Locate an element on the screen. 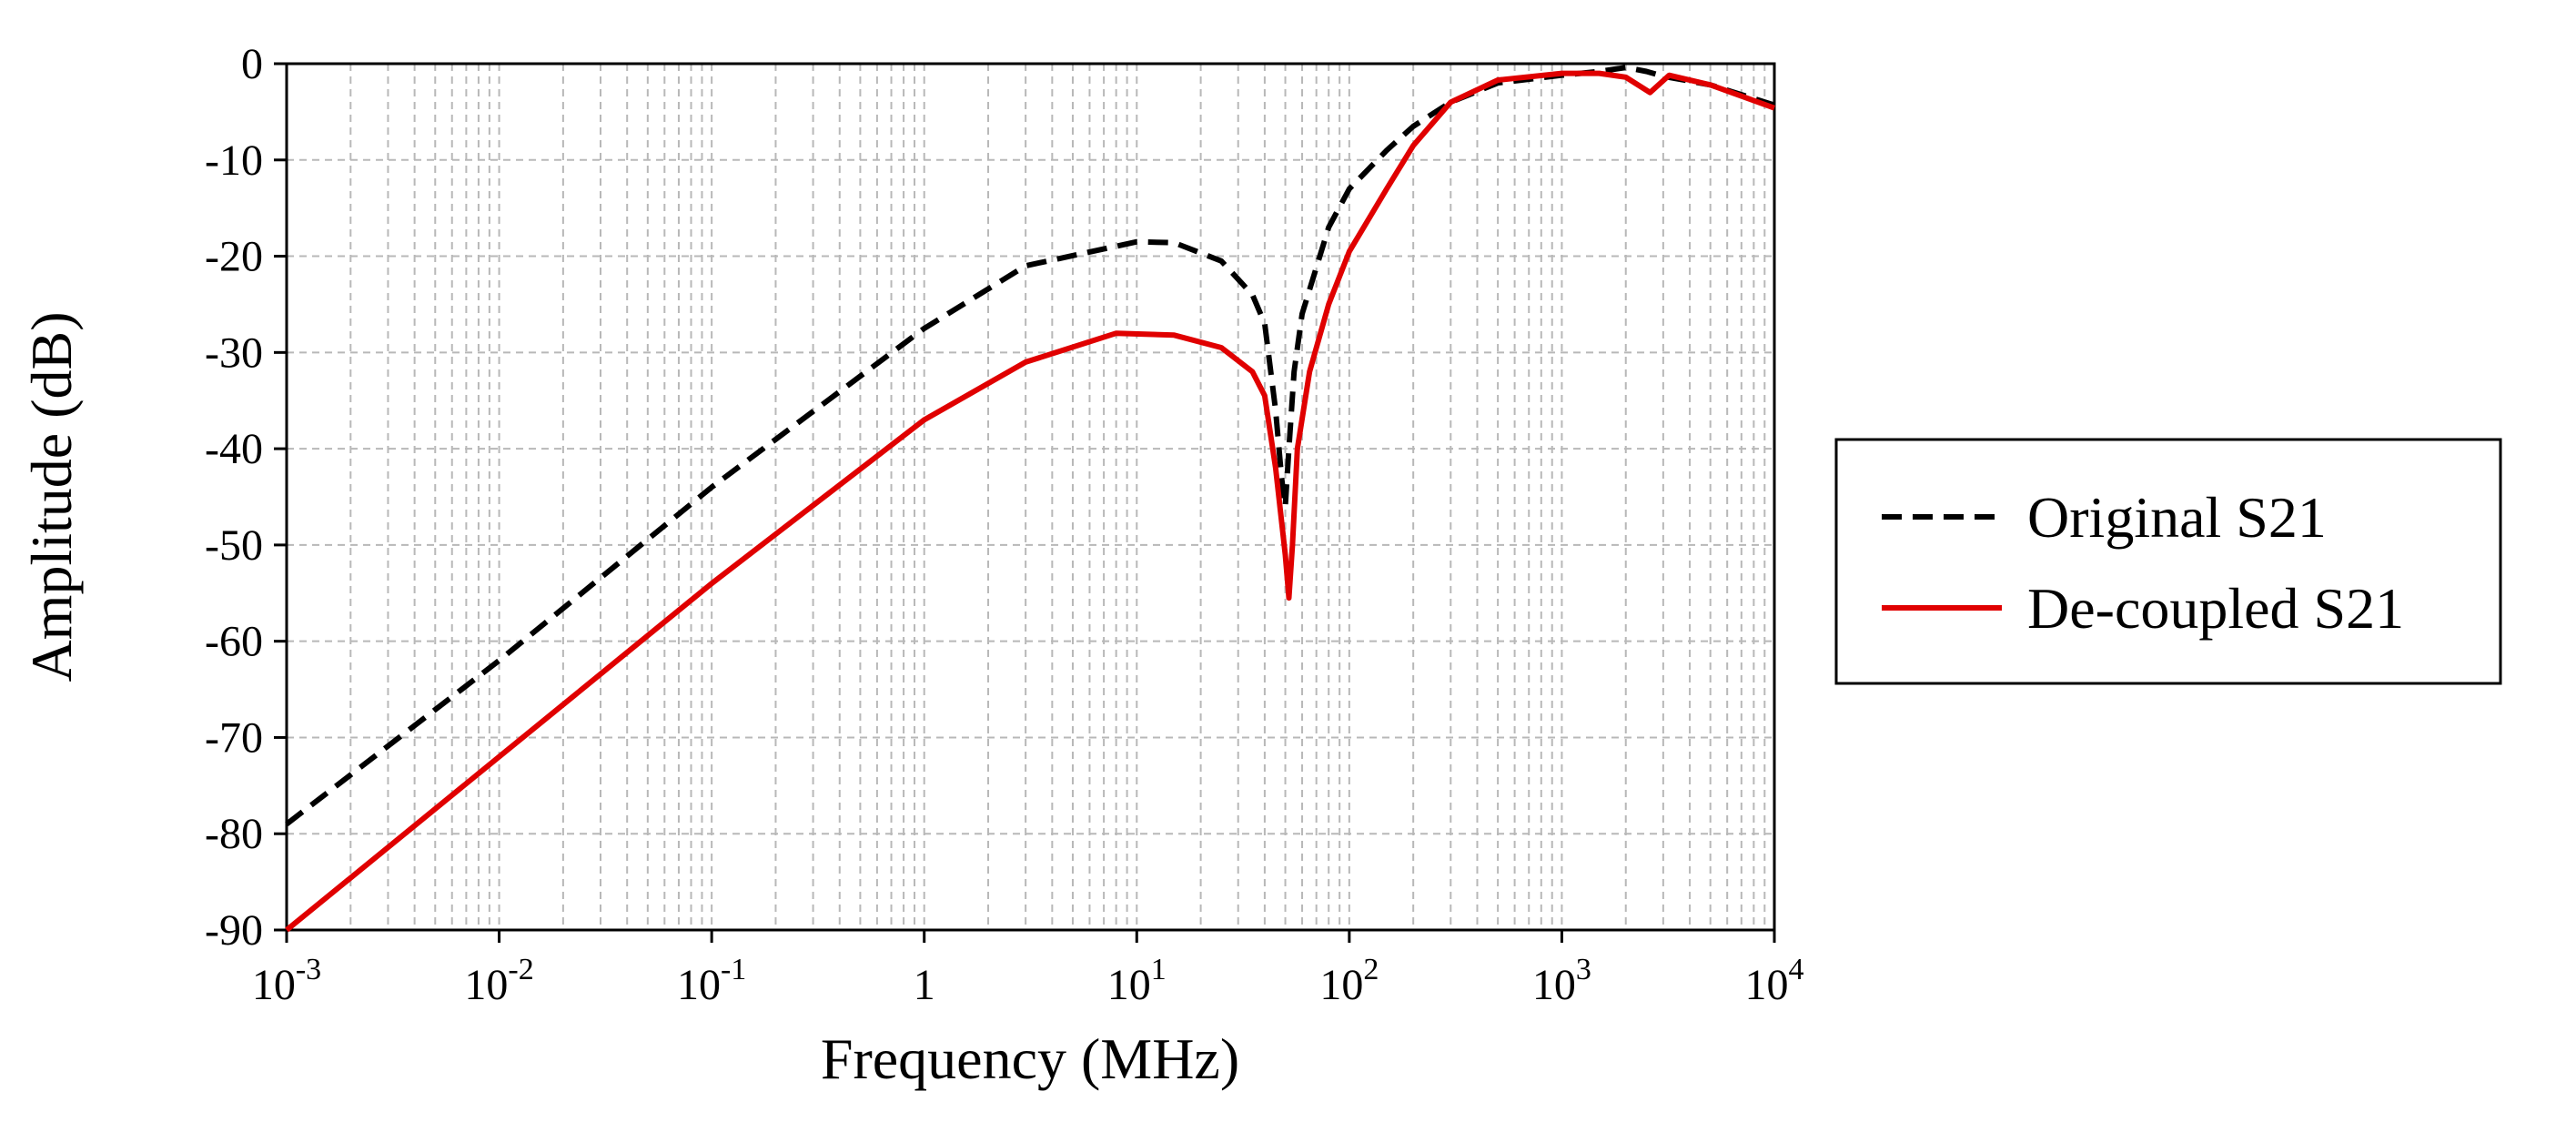  y-tick-label: -50 is located at coordinates (234, 545).